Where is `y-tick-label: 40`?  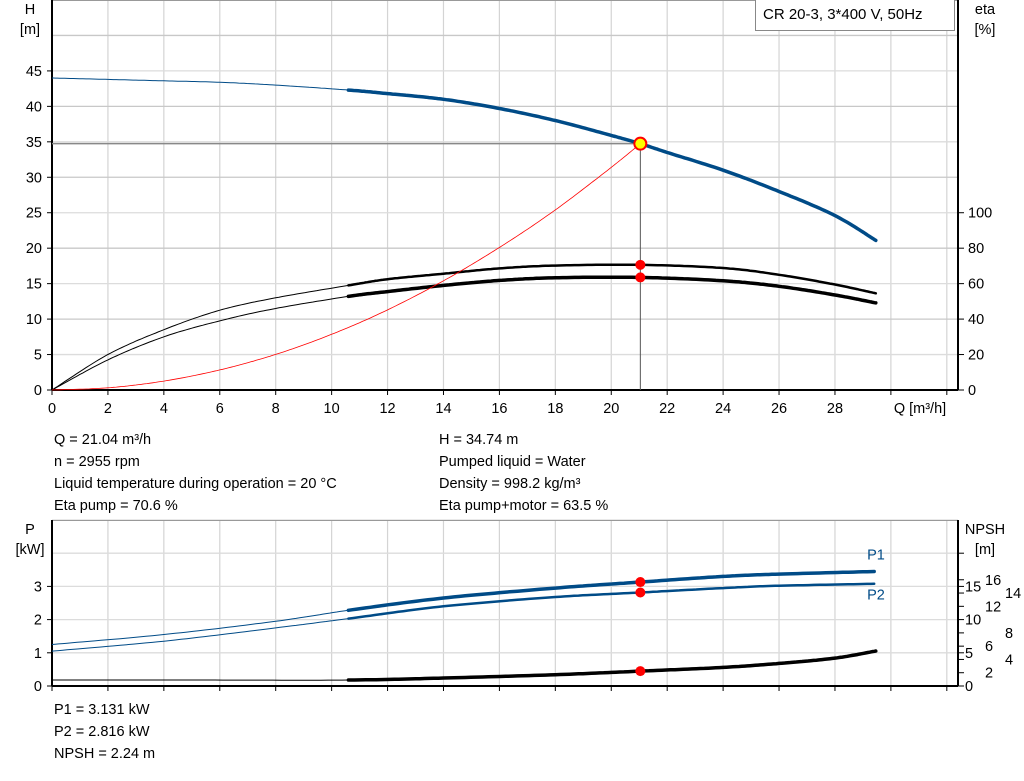
y-tick-label: 40 is located at coordinates (34, 107).